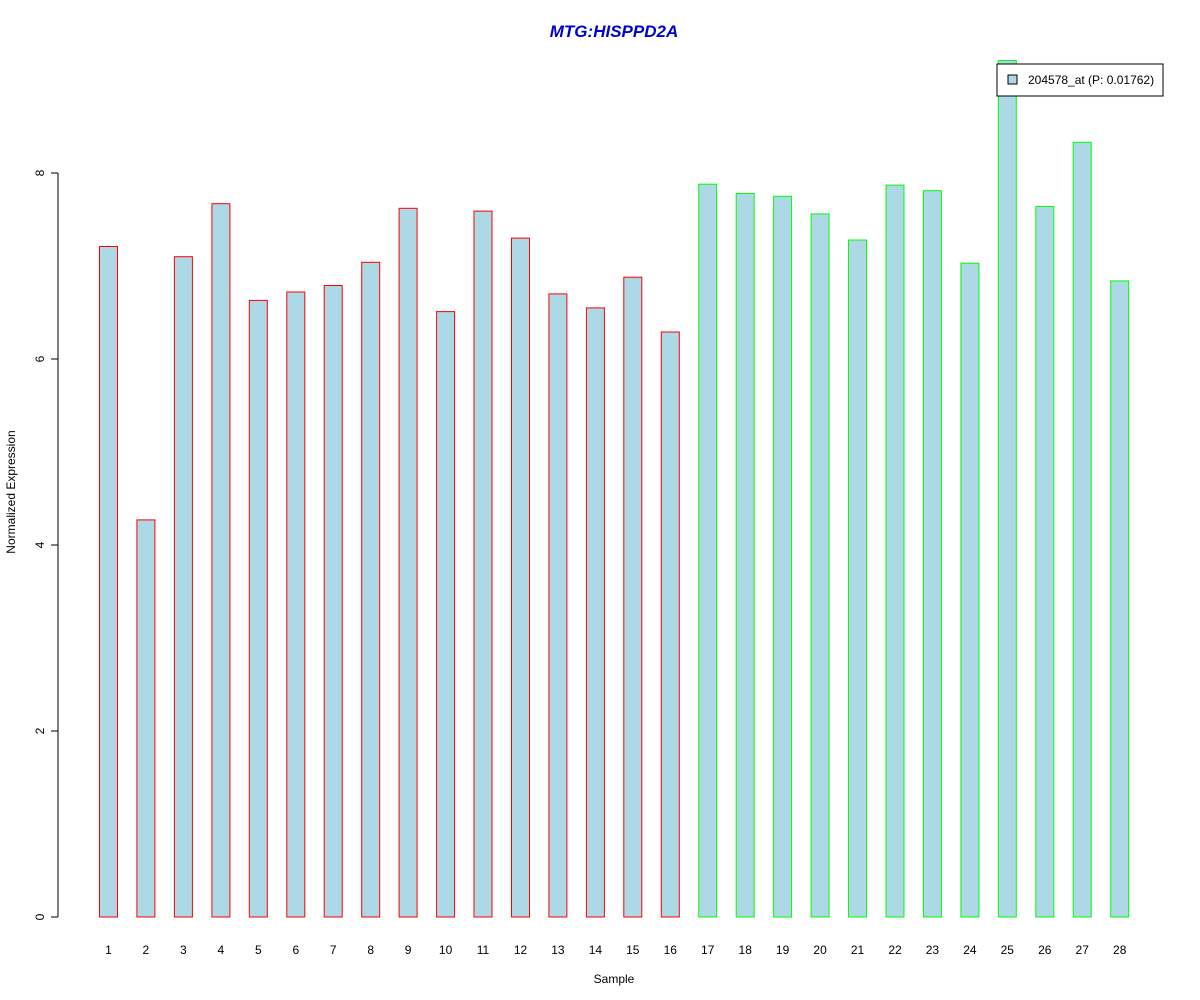  I want to click on x-tick-label: 8, so click(370, 950).